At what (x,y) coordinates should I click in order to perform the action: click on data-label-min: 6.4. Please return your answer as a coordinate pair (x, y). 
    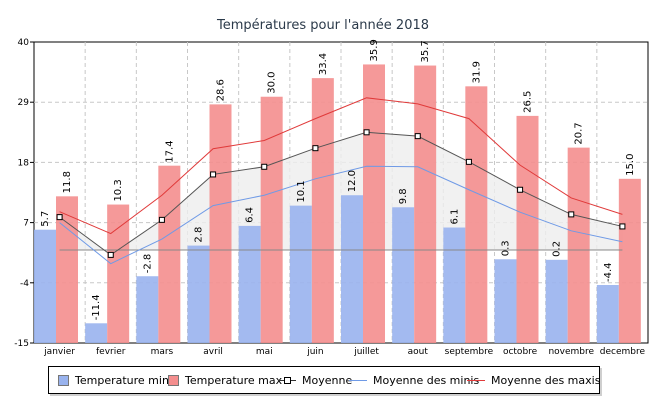
    Looking at the image, I should click on (250, 215).